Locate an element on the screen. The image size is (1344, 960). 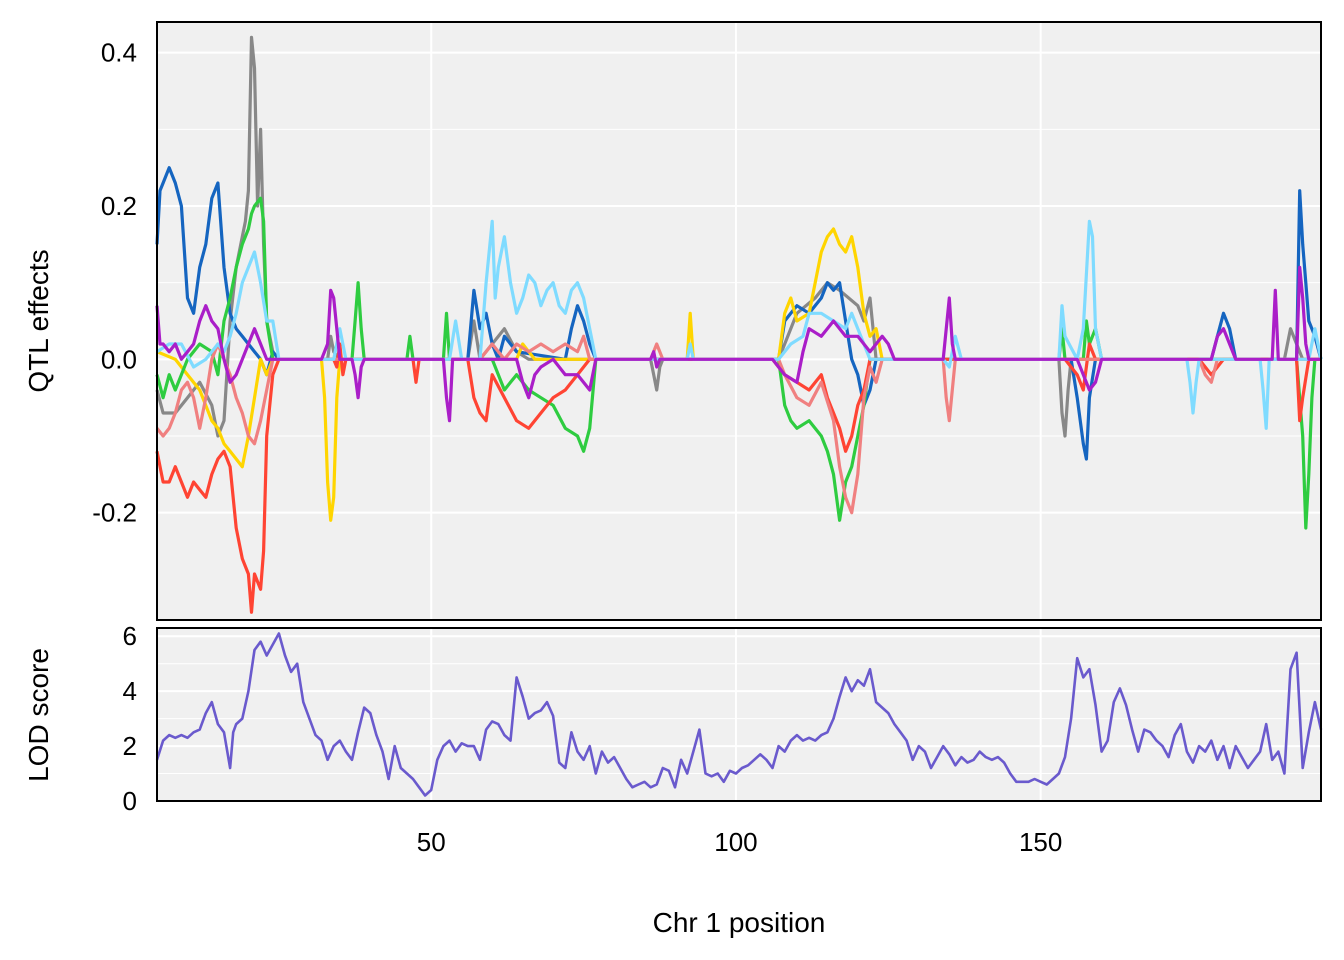
lod-series-group is located at coordinates (739, 714).